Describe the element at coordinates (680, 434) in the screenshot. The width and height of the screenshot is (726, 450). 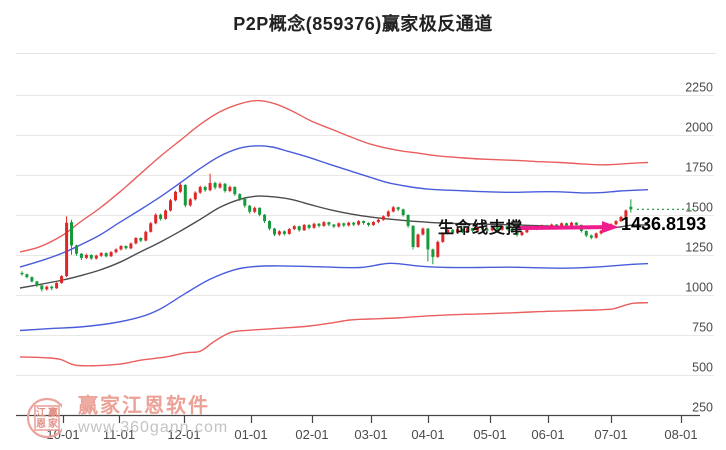
I see `x-axis-label-08-01: 08-01` at that location.